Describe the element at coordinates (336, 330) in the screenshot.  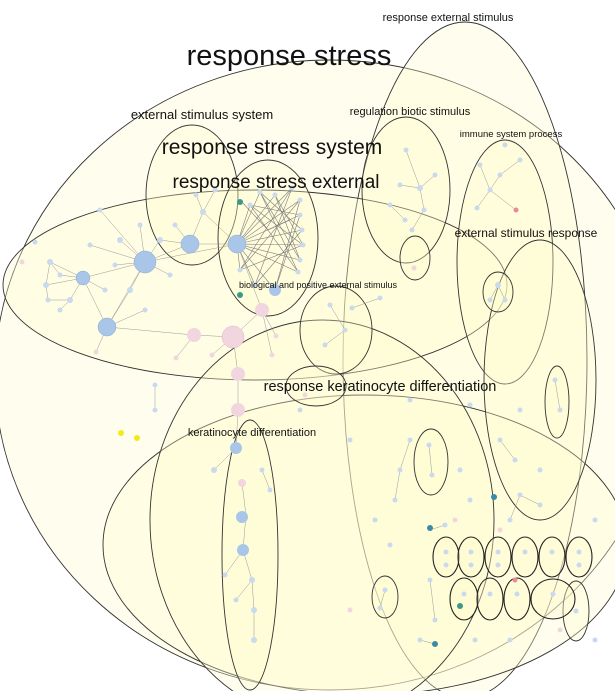
I see `cluster-positive-external-stimulus` at that location.